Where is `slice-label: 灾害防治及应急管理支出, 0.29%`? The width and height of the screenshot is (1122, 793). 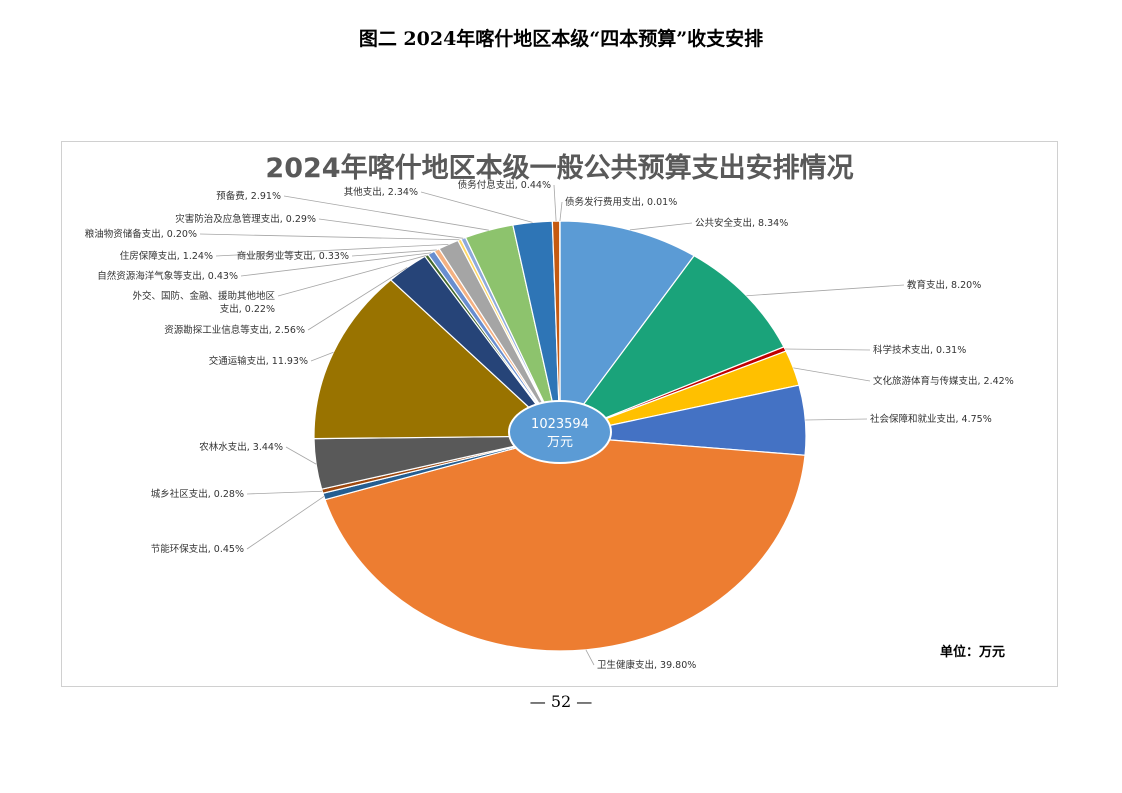 slice-label: 灾害防治及应急管理支出, 0.29% is located at coordinates (245, 219).